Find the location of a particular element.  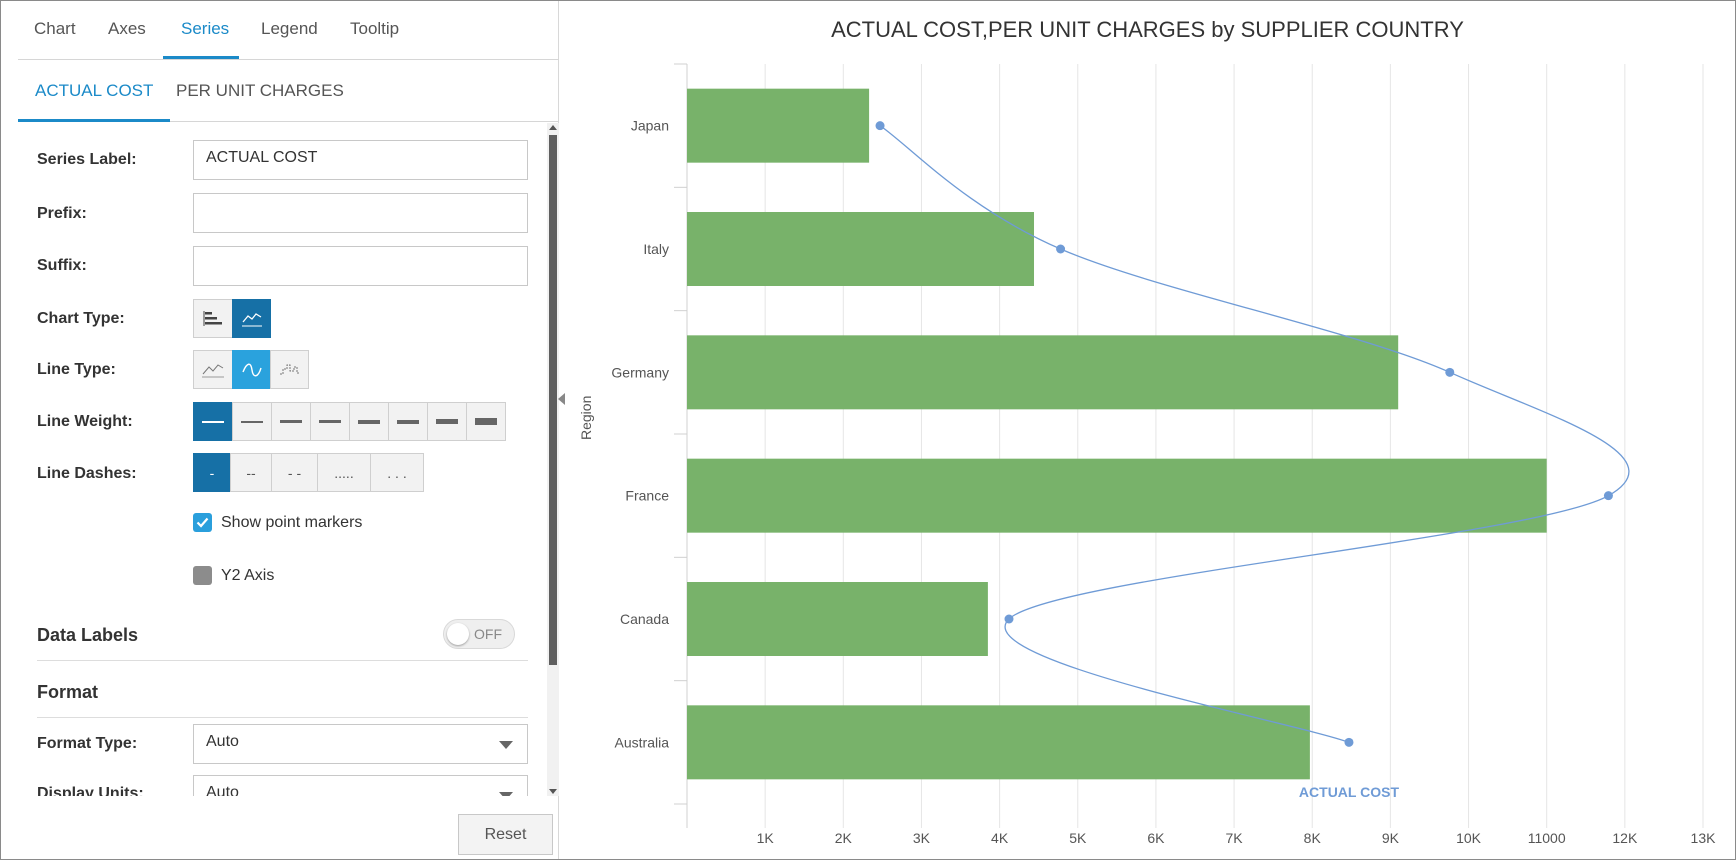

tab-legend: Legend is located at coordinates (289, 28).